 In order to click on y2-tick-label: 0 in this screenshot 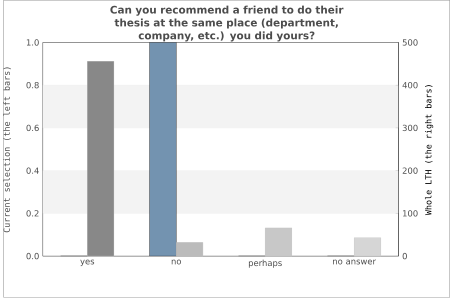, I will do `click(404, 256)`.